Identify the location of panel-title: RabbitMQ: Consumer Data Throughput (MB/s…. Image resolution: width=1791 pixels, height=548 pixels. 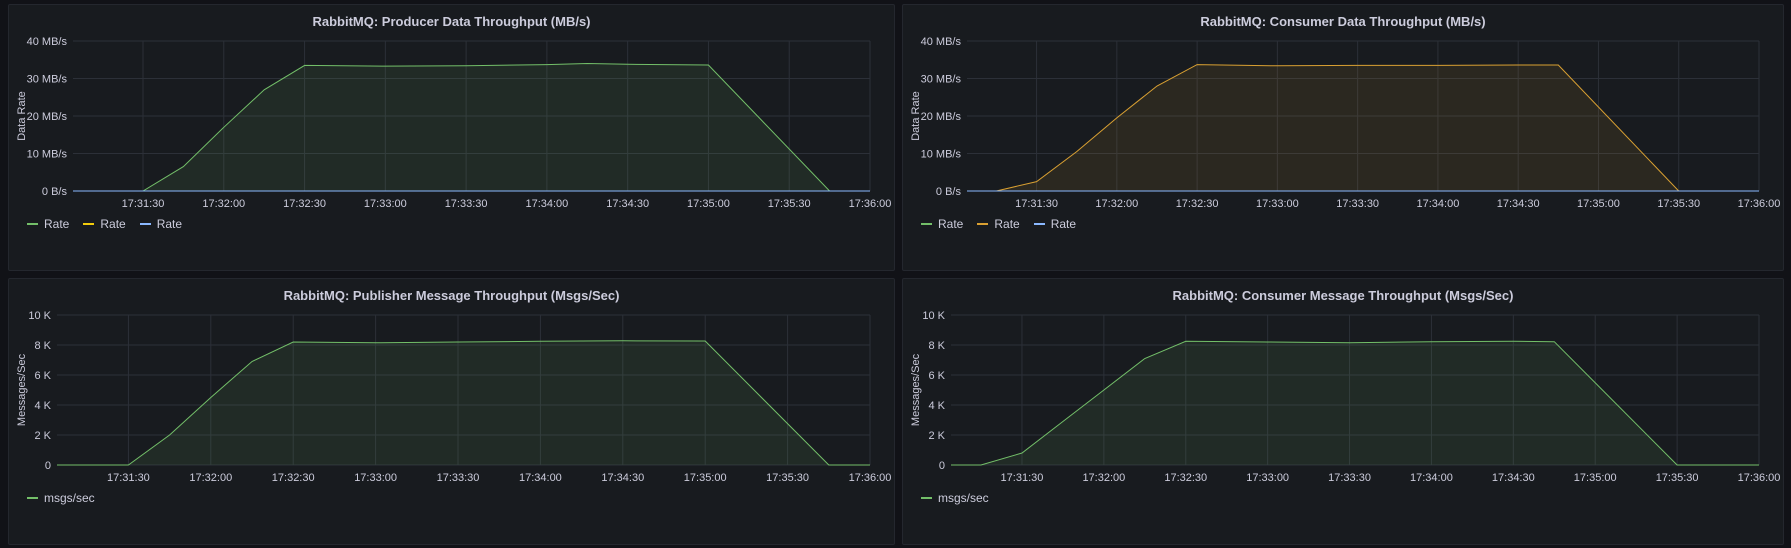
(1343, 21).